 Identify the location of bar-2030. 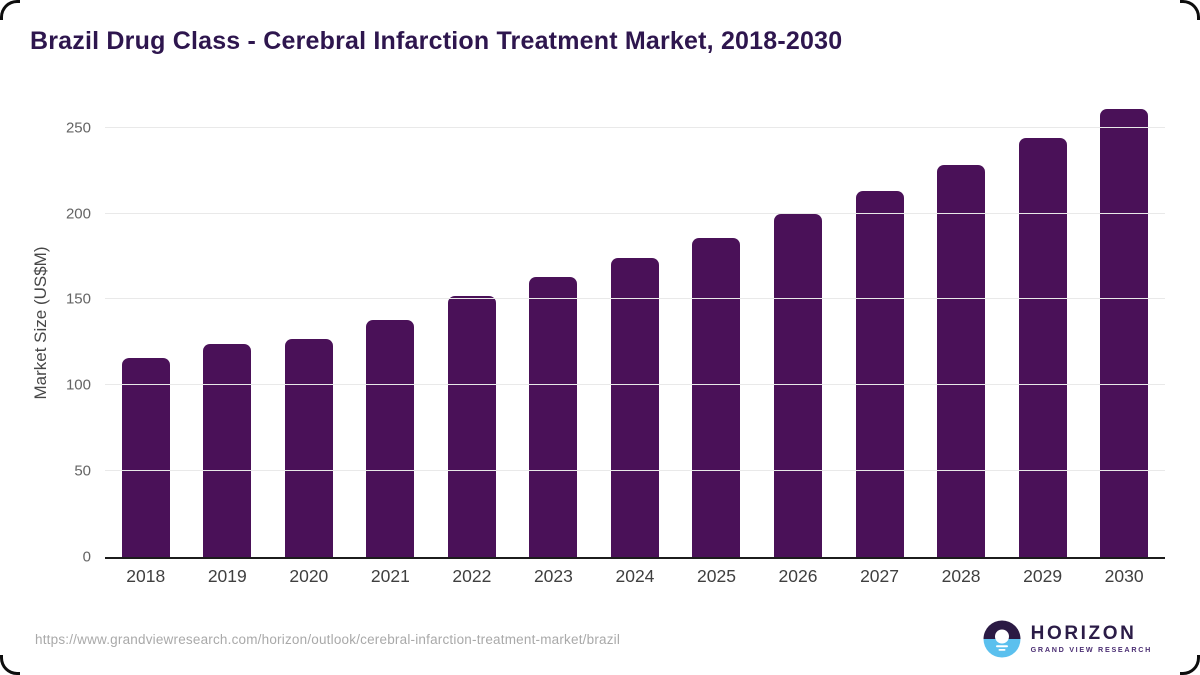
(1124, 332).